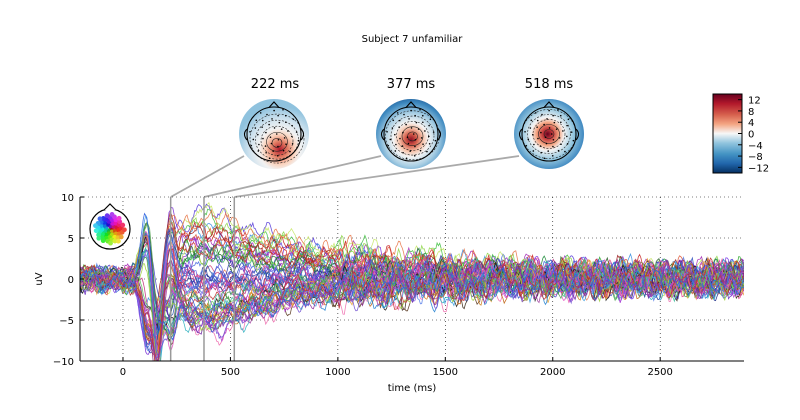 The width and height of the screenshot is (800, 420). I want to click on x-tick-label: 2500, so click(659, 372).